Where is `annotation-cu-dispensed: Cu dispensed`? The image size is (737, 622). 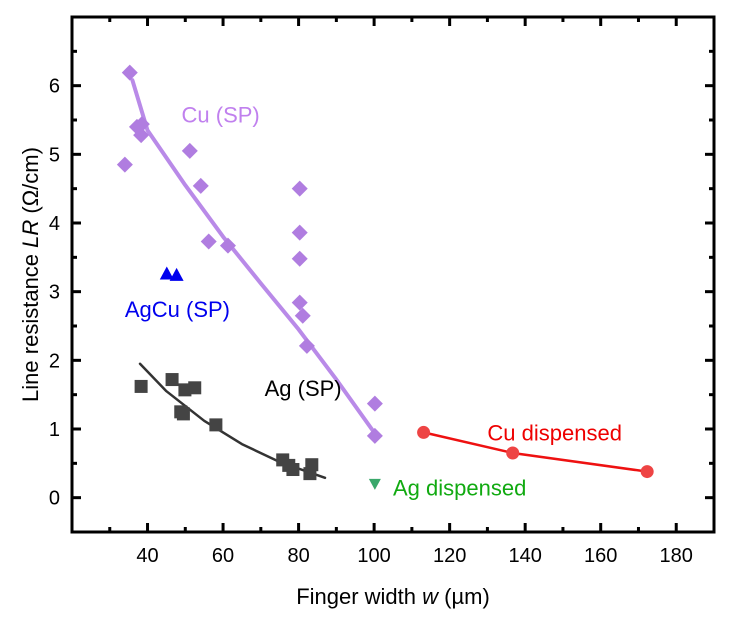 annotation-cu-dispensed: Cu dispensed is located at coordinates (554, 432).